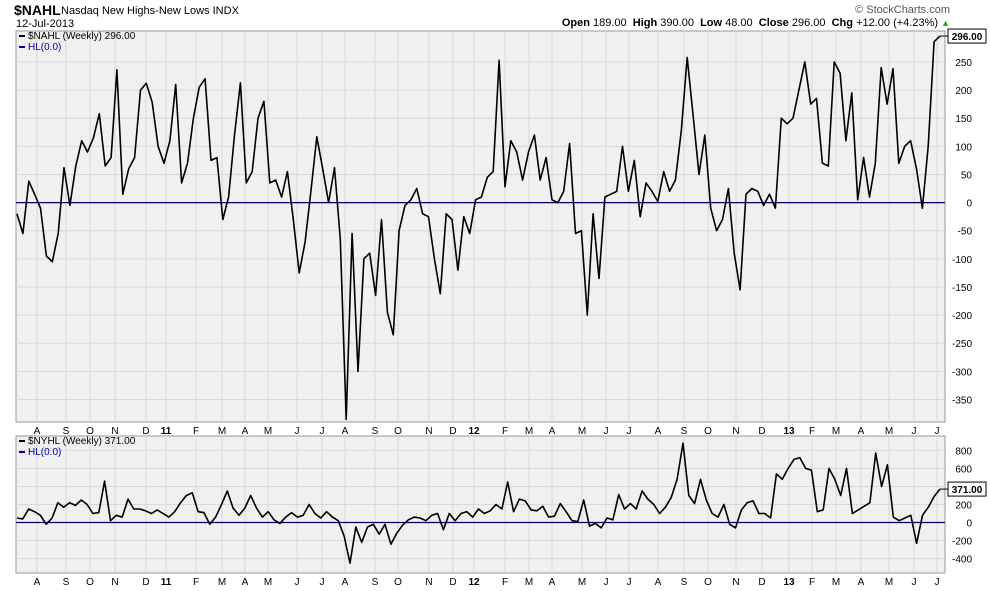 This screenshot has width=990, height=591. What do you see at coordinates (962, 260) in the screenshot?
I see `y-tick-label: -100` at bounding box center [962, 260].